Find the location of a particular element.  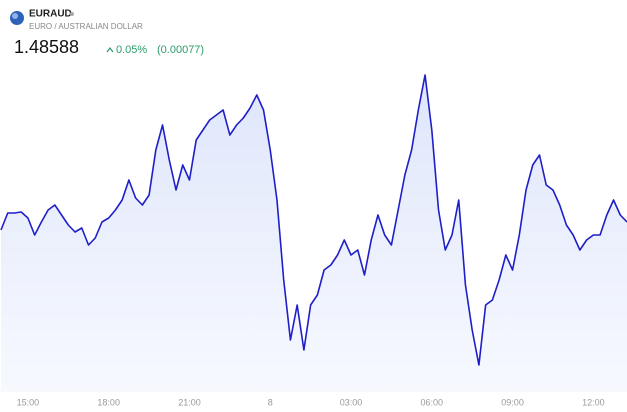

x-tick-label: 06:00 is located at coordinates (432, 402).